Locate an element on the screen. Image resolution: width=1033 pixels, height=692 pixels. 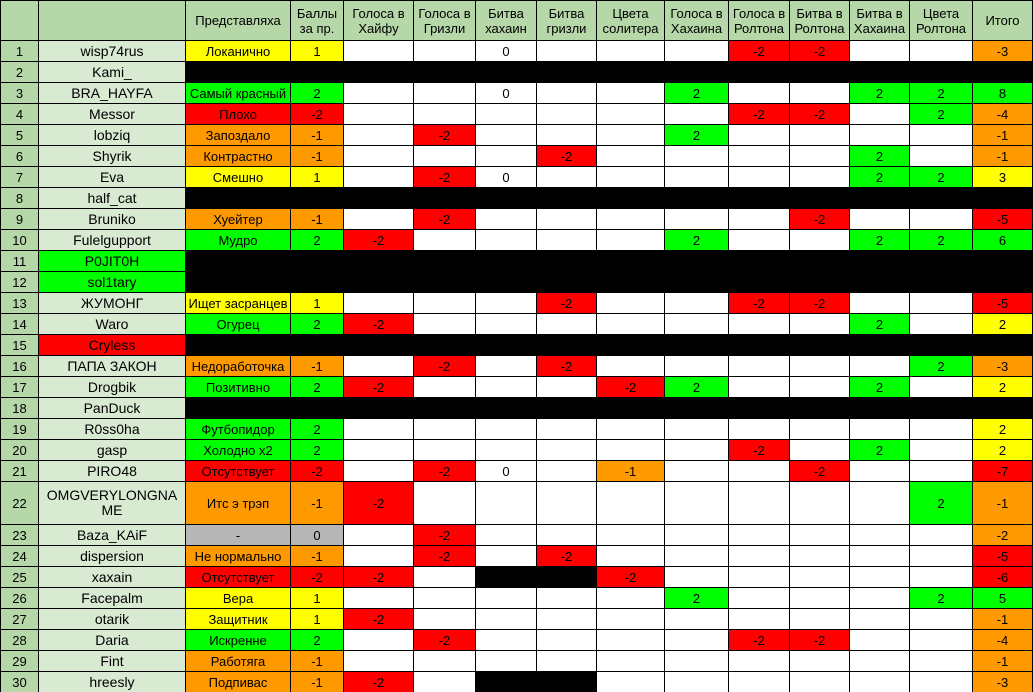
prediction-cell: Защитник is located at coordinates (238, 619).